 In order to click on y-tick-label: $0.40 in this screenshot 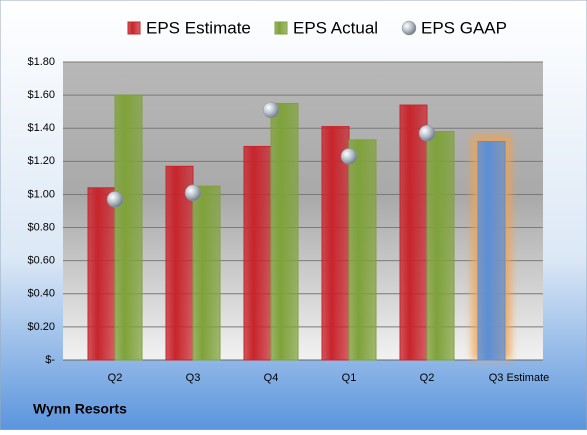, I will do `click(41, 294)`.